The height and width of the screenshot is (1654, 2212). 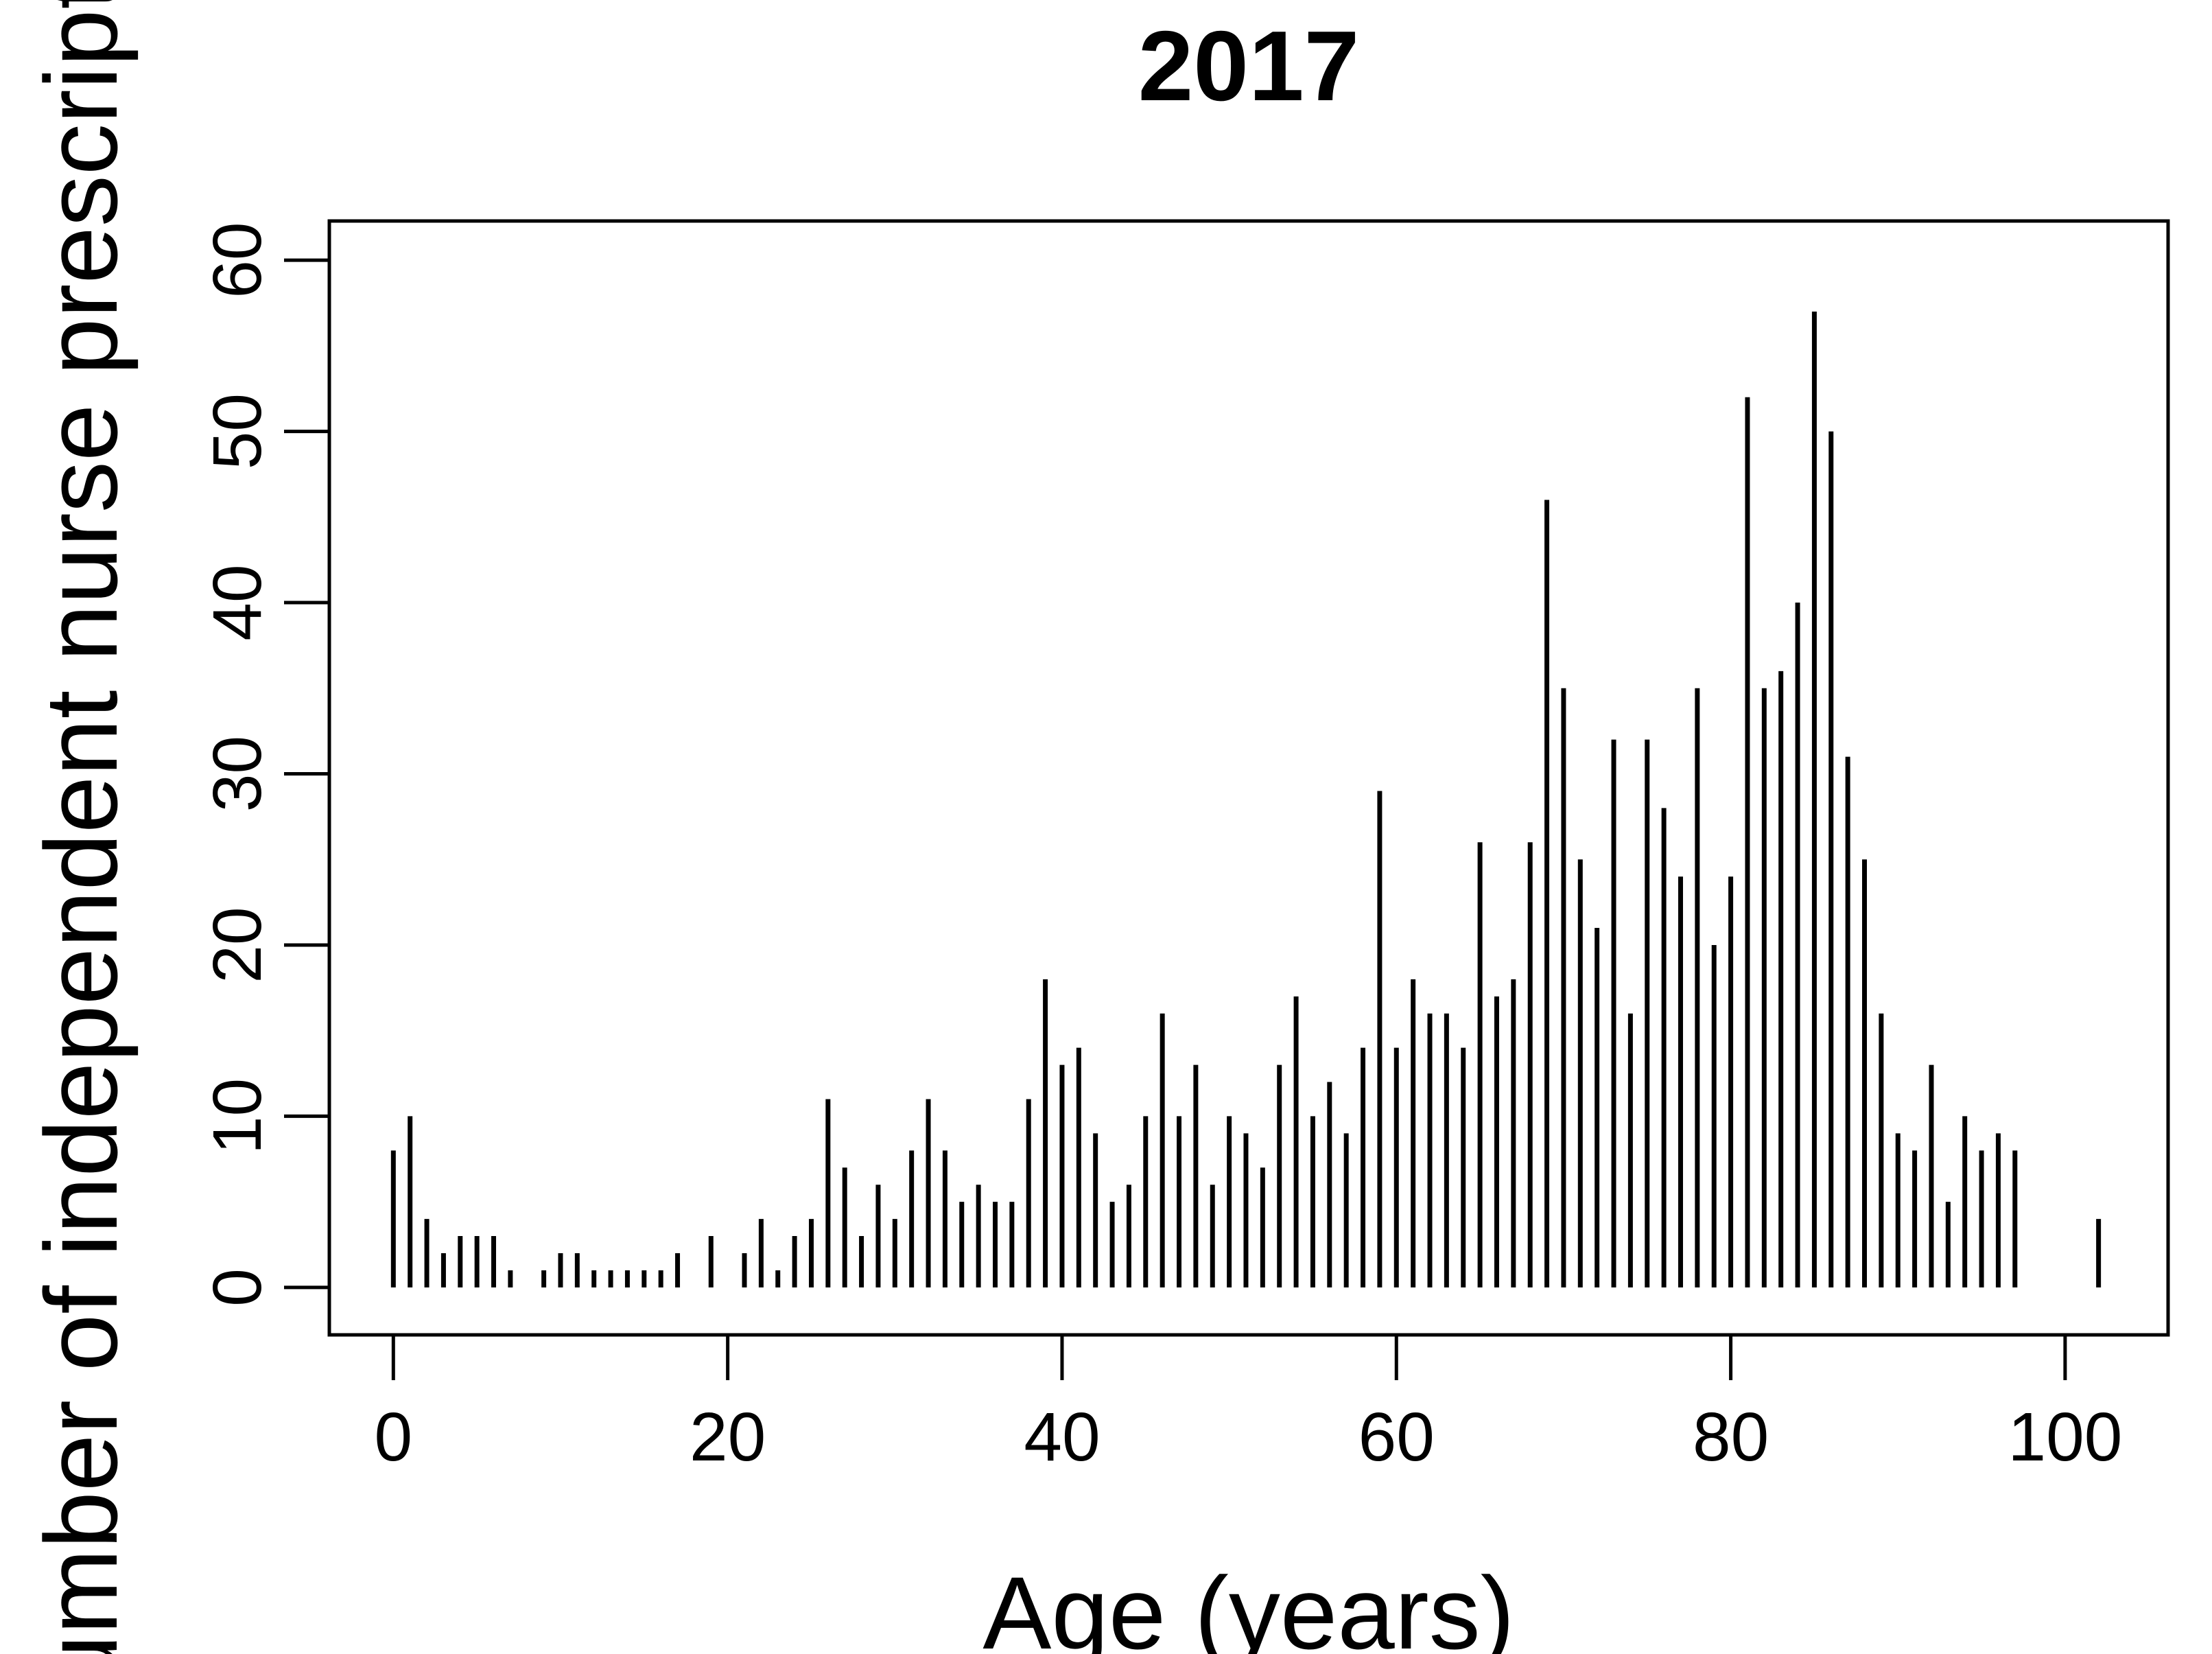 What do you see at coordinates (1248, 1604) in the screenshot?
I see `x-axis-label: Age (years)` at bounding box center [1248, 1604].